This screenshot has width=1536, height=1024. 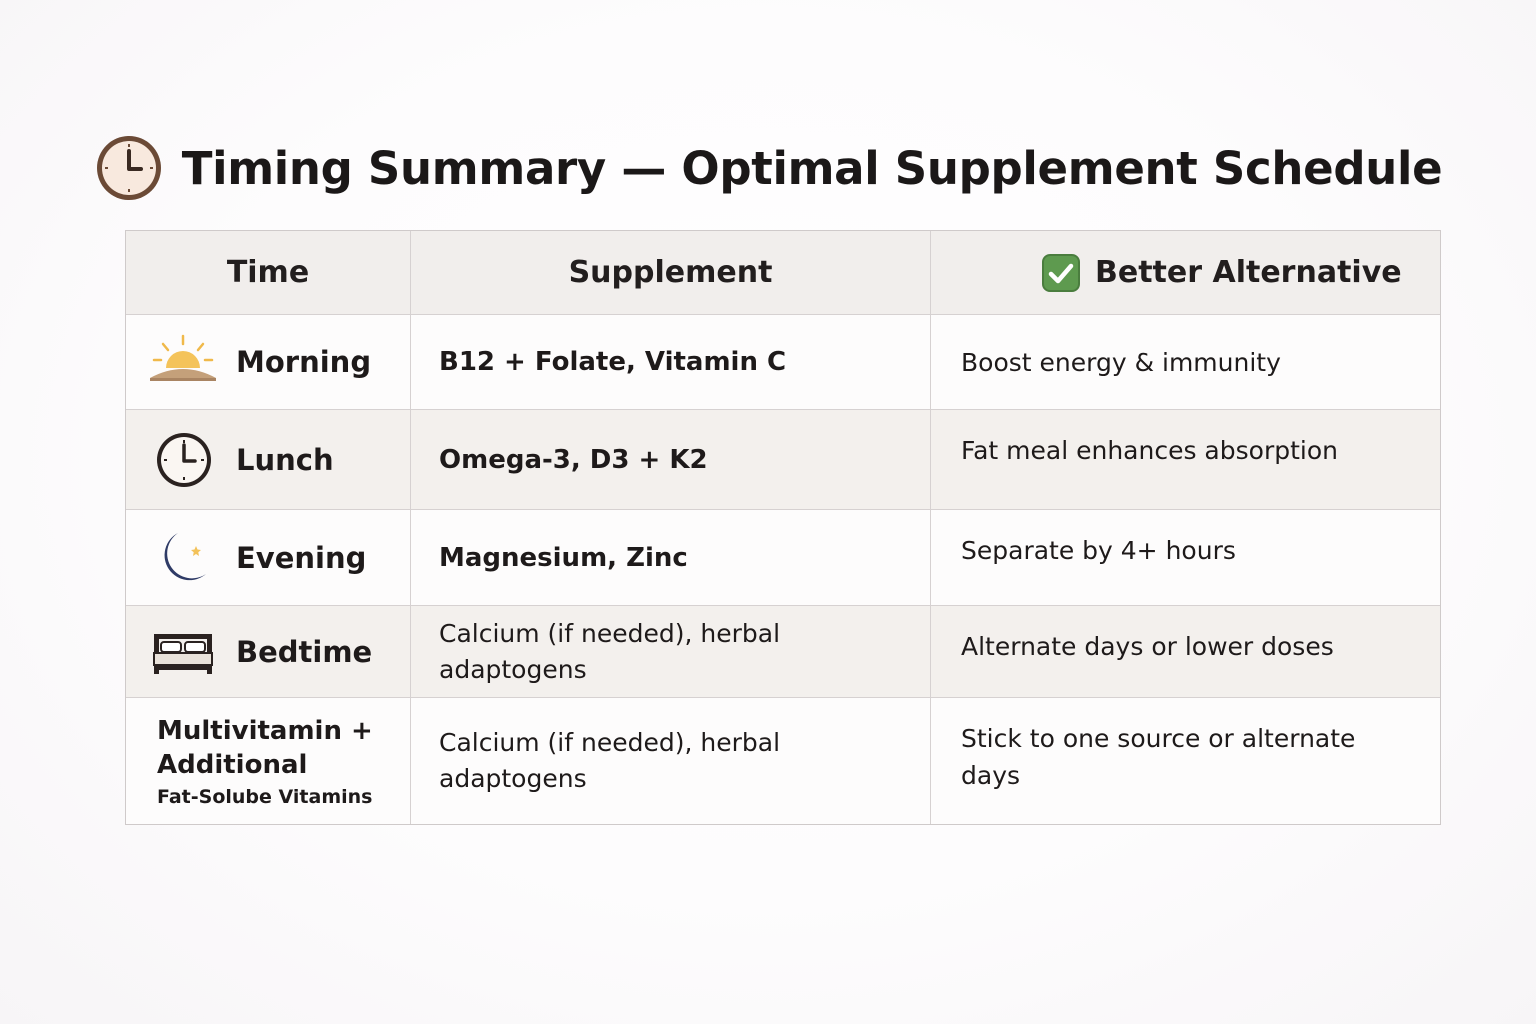 I want to click on header-supplement: Supplement, so click(x=671, y=273).